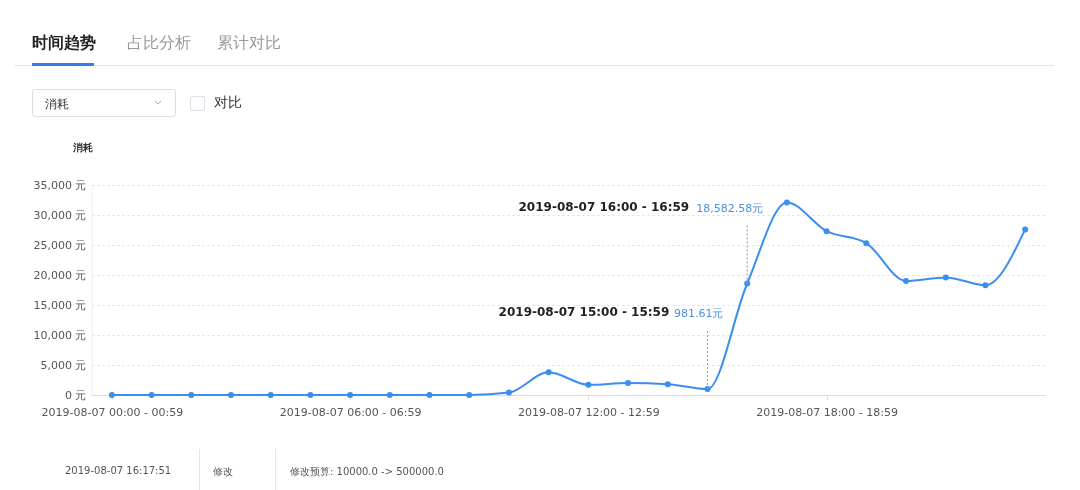 The height and width of the screenshot is (490, 1080). I want to click on y-tick-label: 35,000 元, so click(60, 185).